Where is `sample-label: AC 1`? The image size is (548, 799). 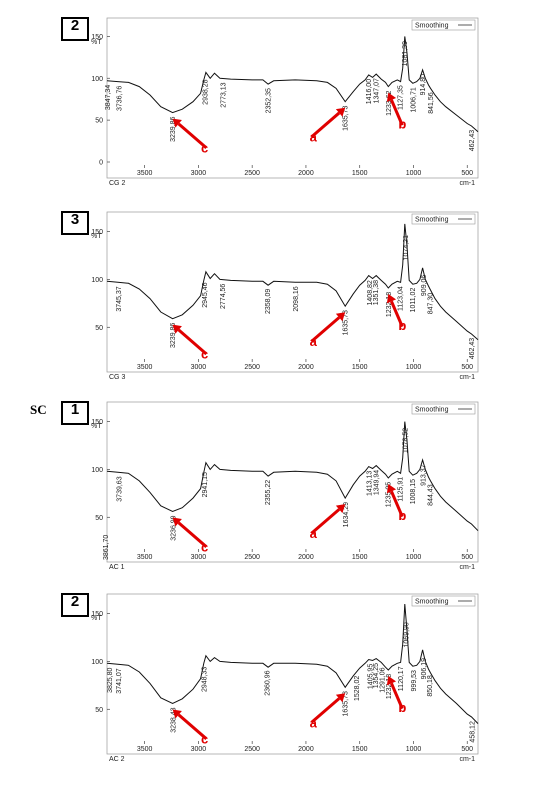 sample-label: AC 1 is located at coordinates (117, 567).